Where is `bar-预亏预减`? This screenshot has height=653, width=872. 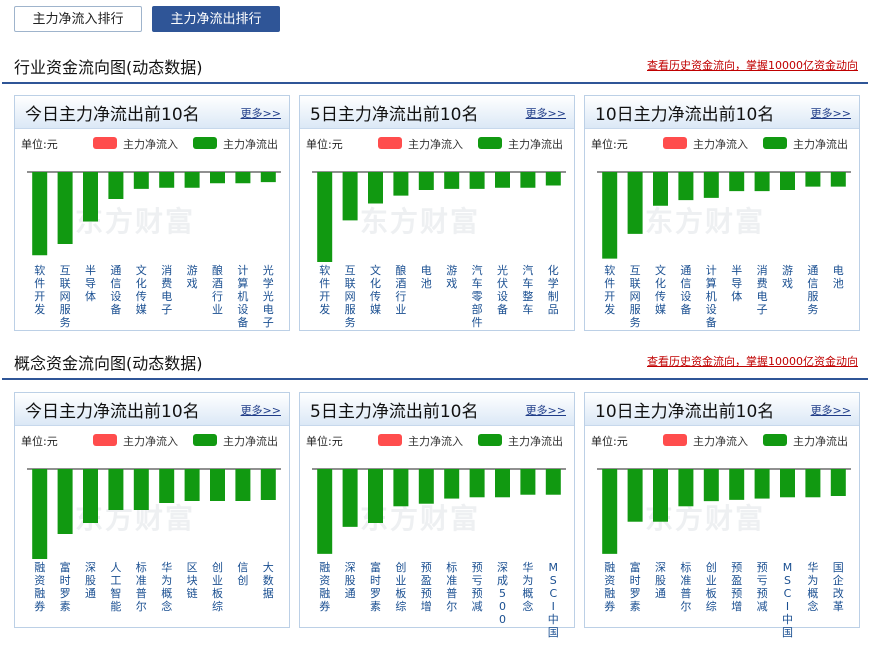
bar-预亏预减 is located at coordinates (762, 484).